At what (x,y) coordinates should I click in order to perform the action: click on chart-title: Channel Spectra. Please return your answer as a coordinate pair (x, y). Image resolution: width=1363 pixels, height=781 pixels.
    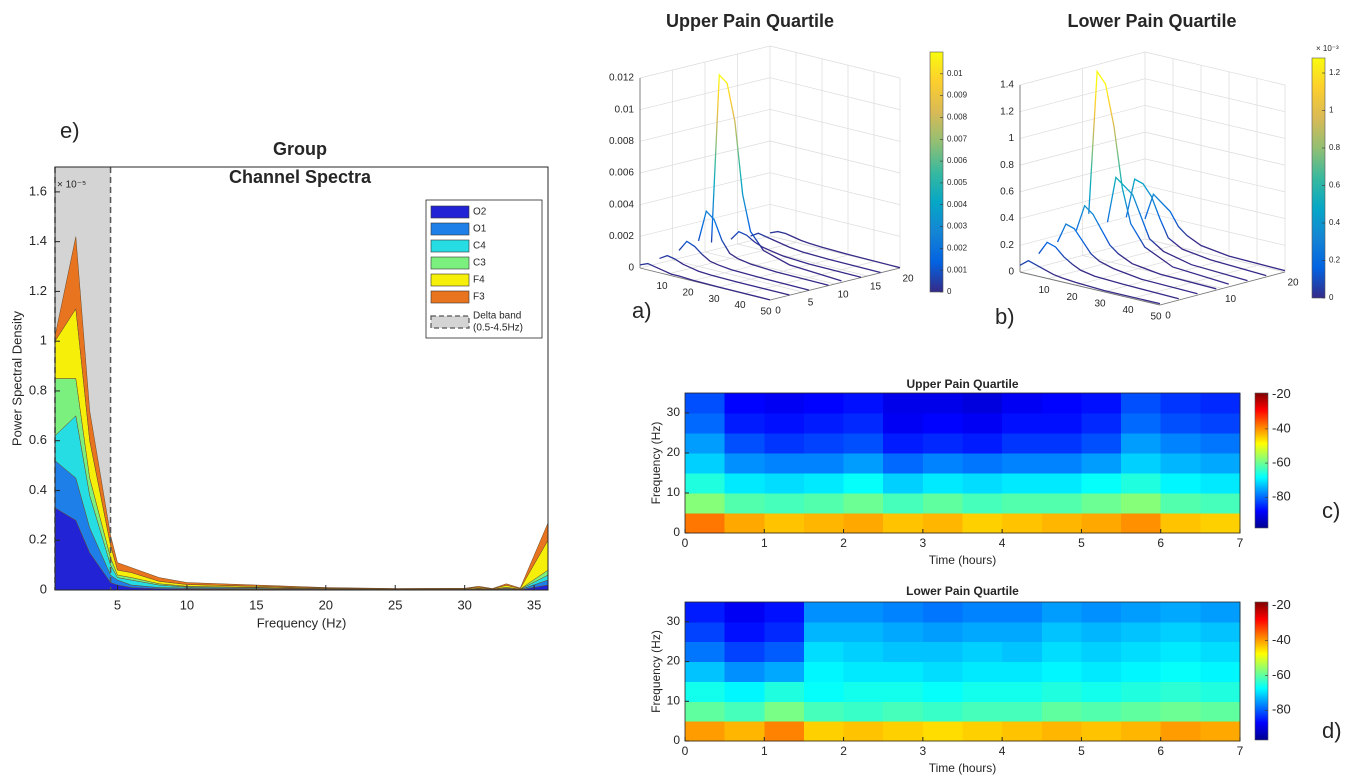
    Looking at the image, I should click on (300, 177).